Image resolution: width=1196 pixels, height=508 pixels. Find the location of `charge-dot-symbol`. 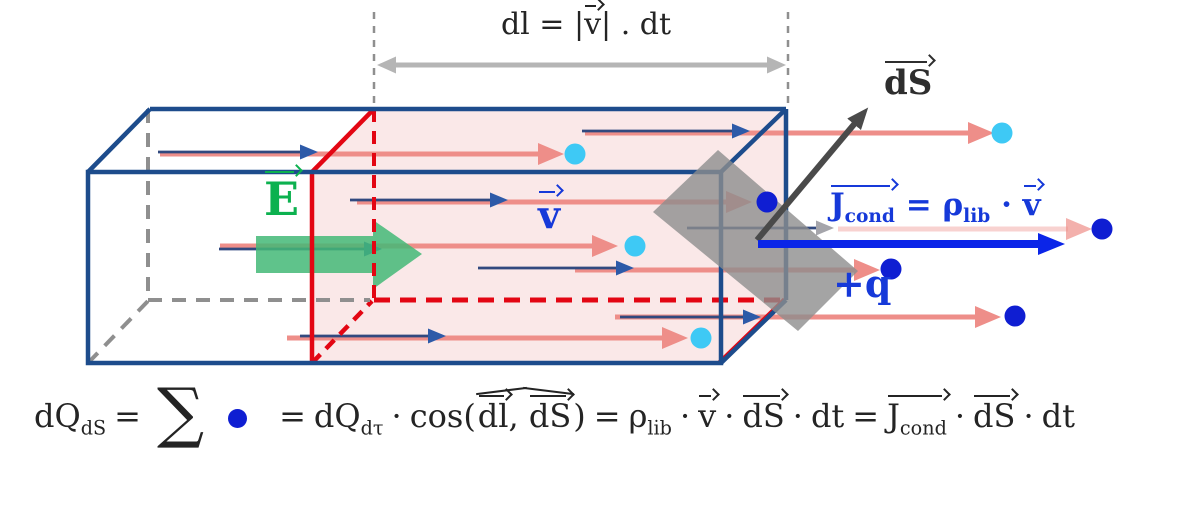

charge-dot-symbol is located at coordinates (238, 418).